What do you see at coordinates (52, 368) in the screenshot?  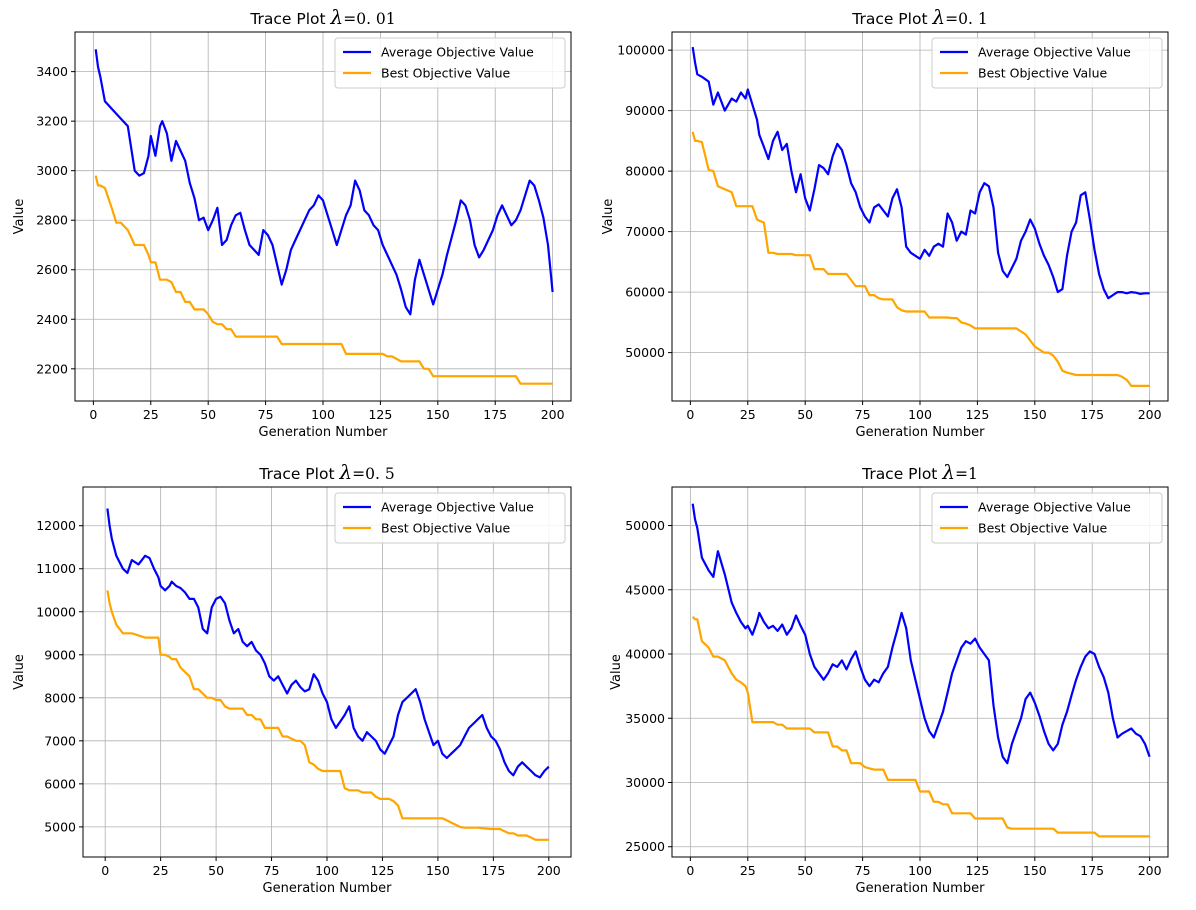 I see `y-tick-label: 2200` at bounding box center [52, 368].